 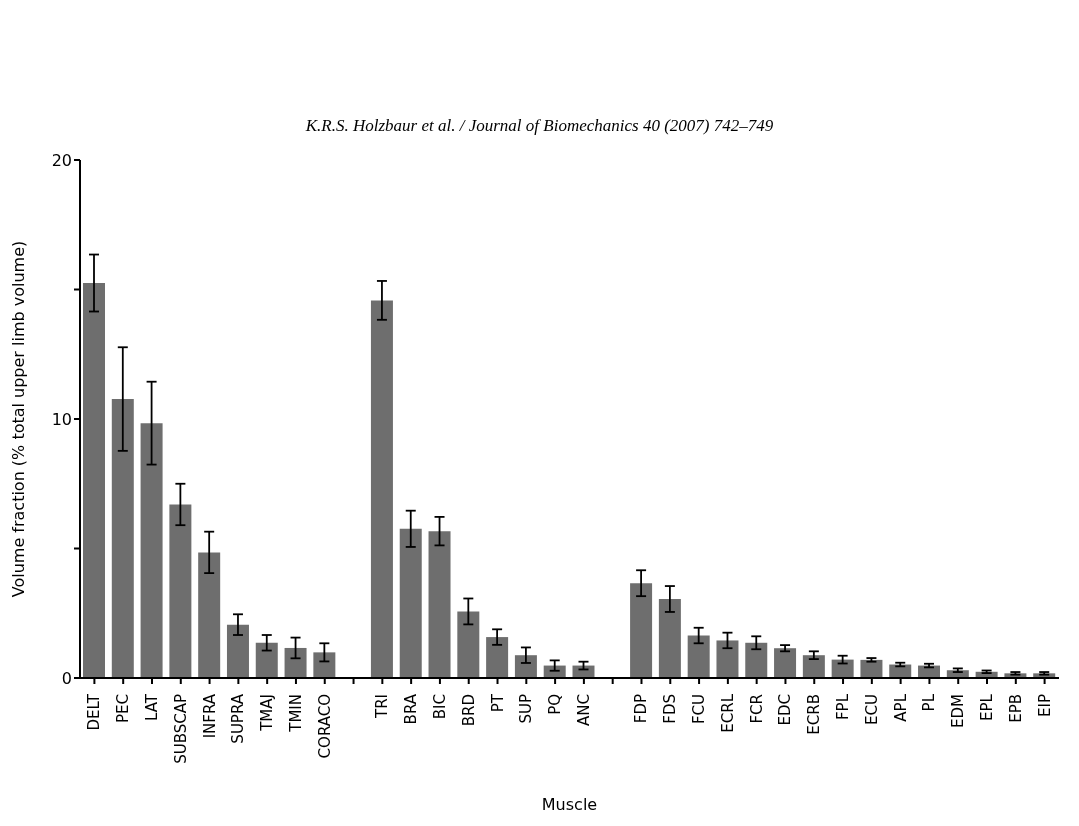 I want to click on x-tick-label: TMAJ, so click(x=267, y=713).